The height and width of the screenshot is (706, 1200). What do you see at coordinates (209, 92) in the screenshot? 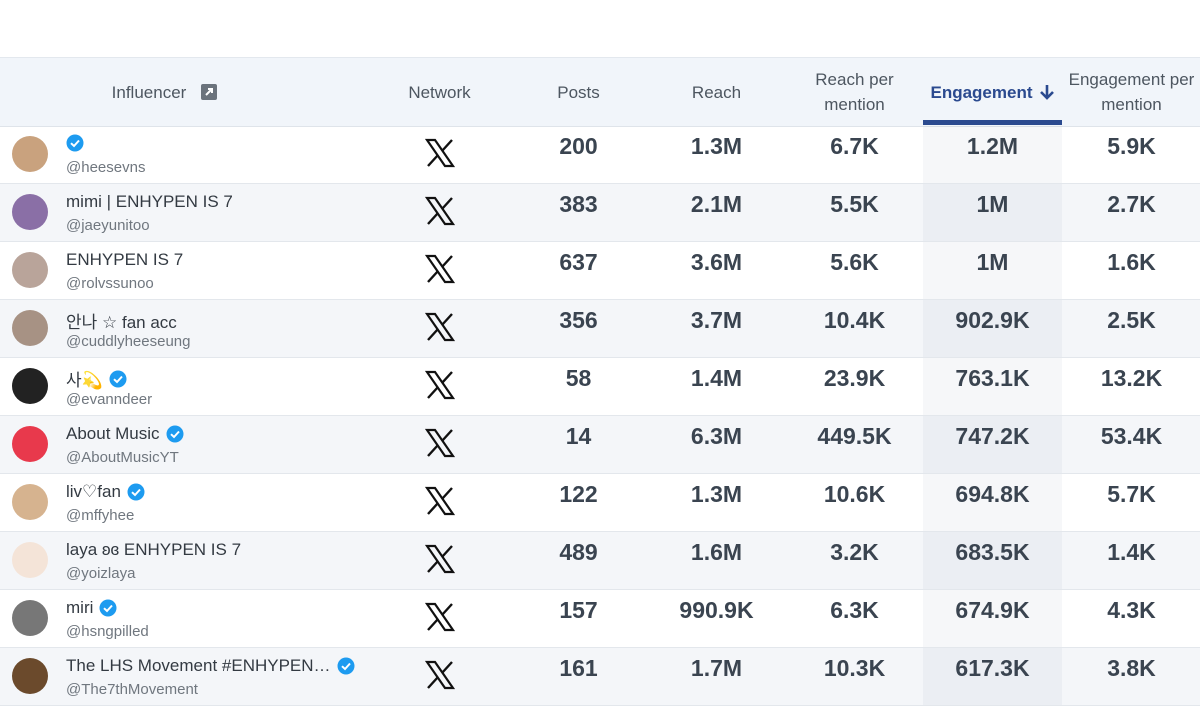
I see `expand-icon` at bounding box center [209, 92].